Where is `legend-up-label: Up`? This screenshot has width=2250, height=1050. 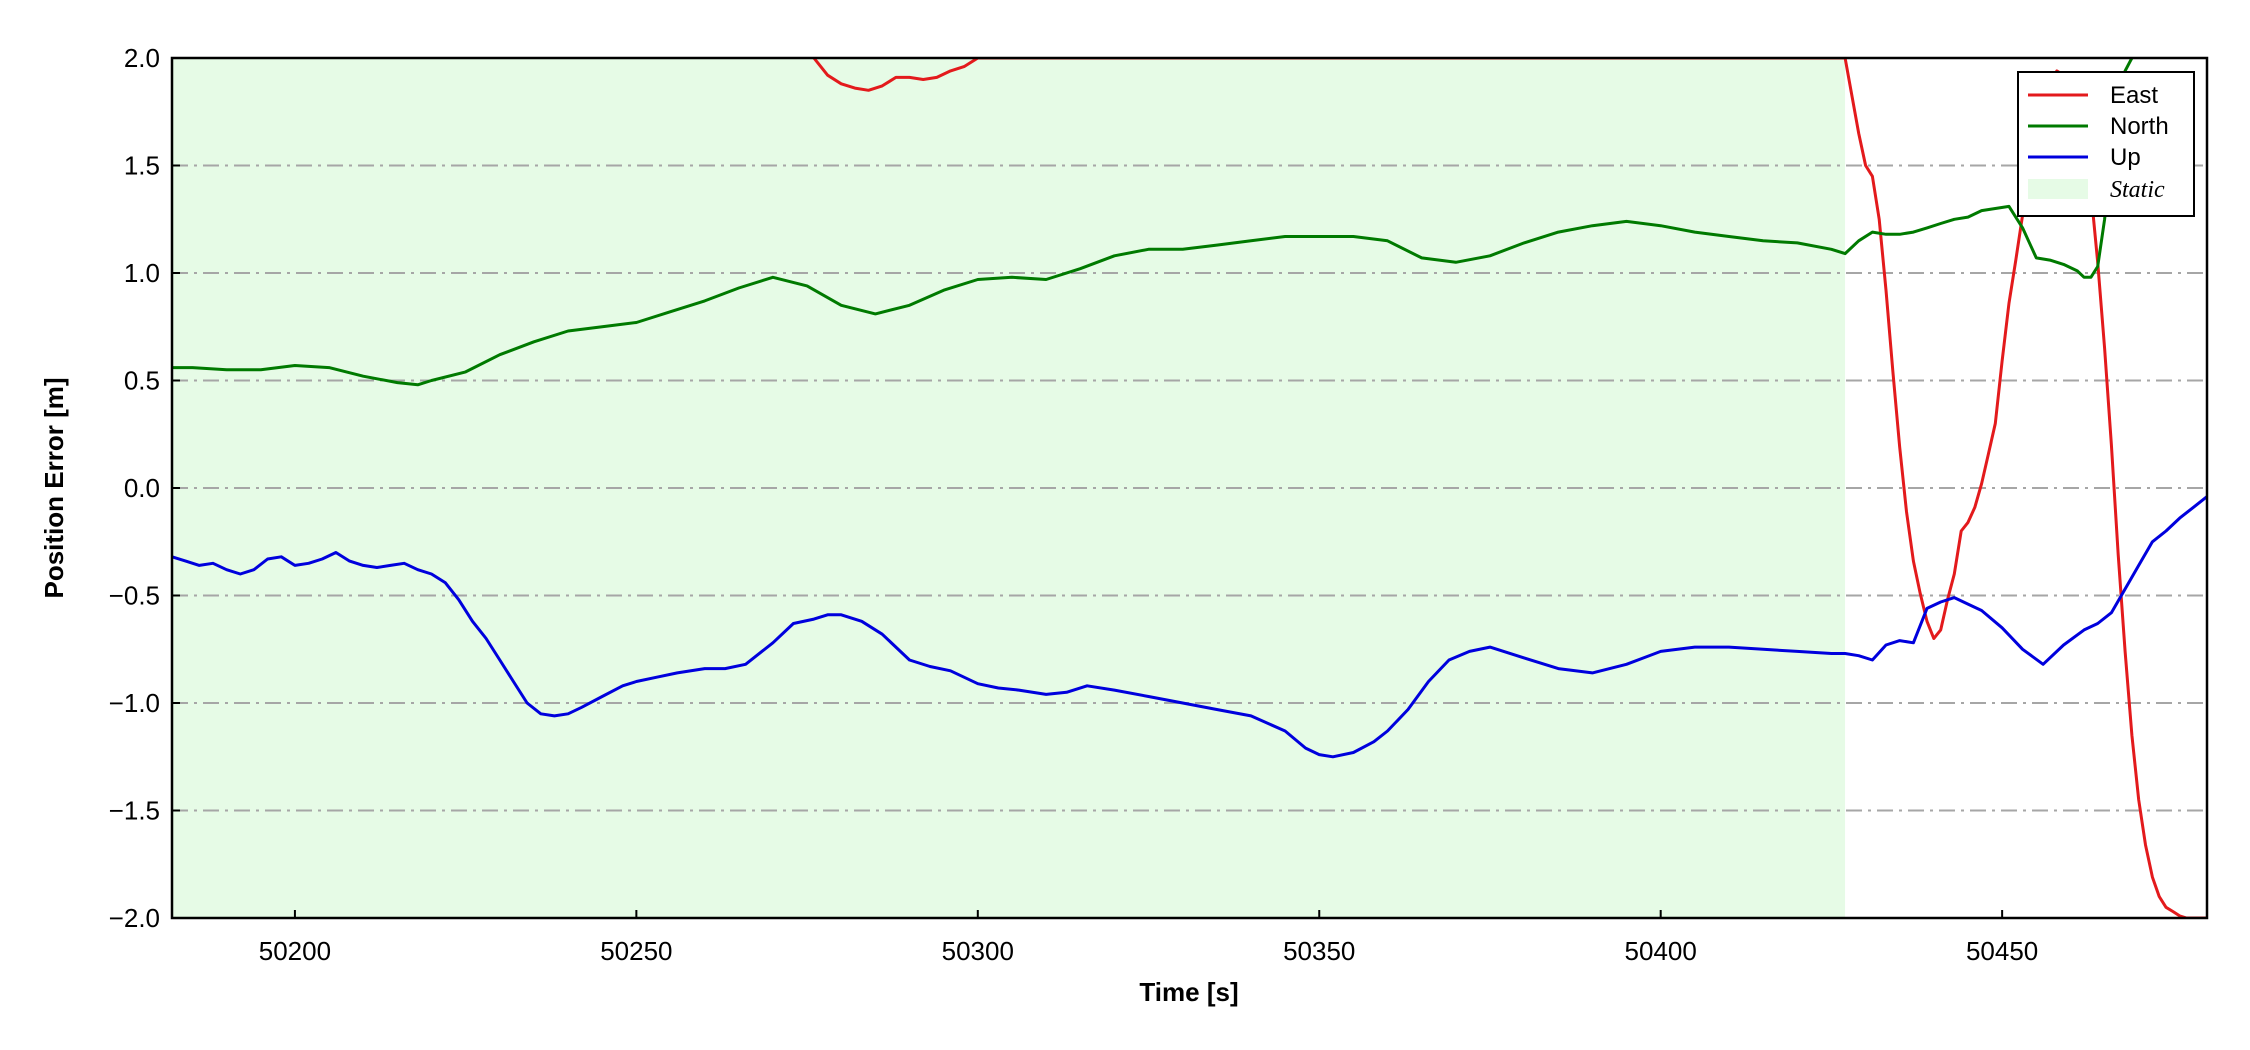 legend-up-label: Up is located at coordinates (2125, 157).